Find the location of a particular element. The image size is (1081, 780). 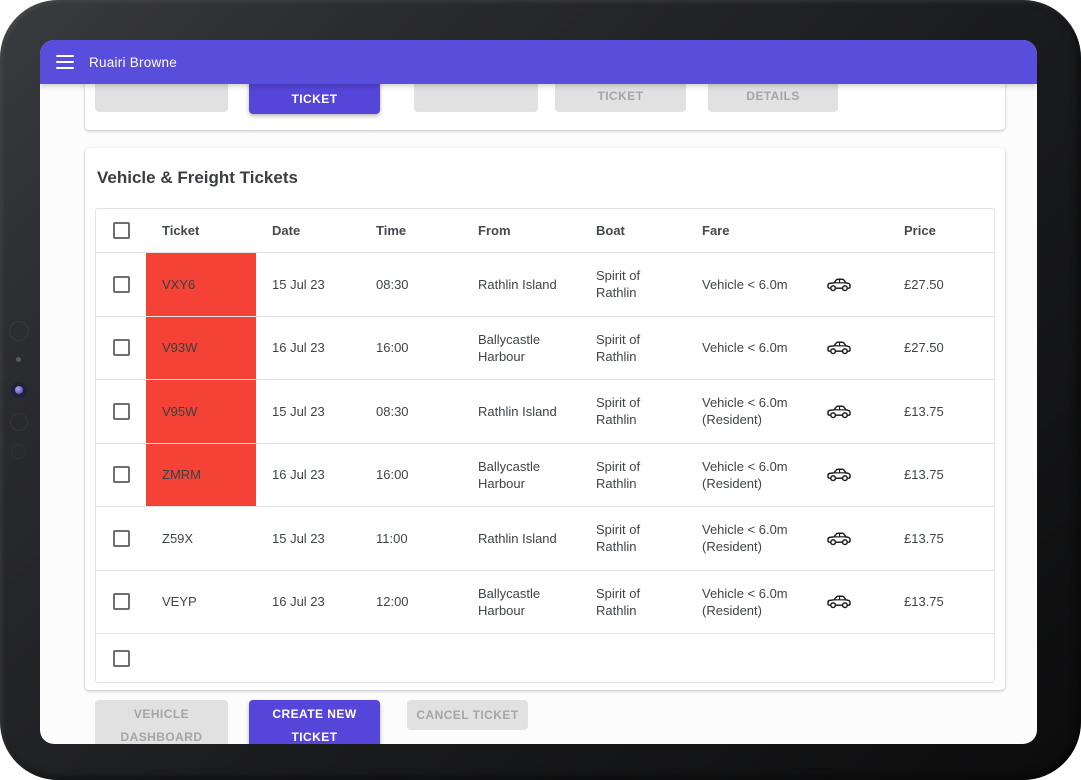

time-cell: 11:00 is located at coordinates (392, 538).